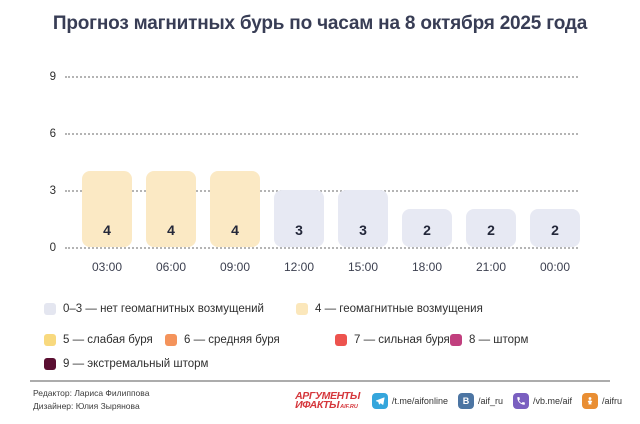  Describe the element at coordinates (349, 407) in the screenshot. I see `aif-logo-suffix: AIF.RU` at that location.